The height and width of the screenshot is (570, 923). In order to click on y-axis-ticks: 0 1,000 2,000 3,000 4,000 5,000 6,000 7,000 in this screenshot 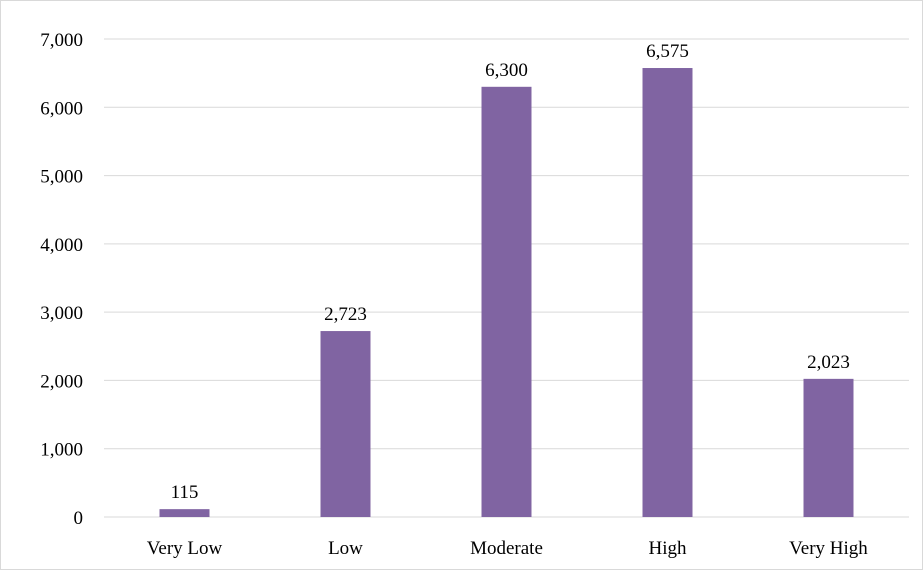, I will do `click(61, 279)`.